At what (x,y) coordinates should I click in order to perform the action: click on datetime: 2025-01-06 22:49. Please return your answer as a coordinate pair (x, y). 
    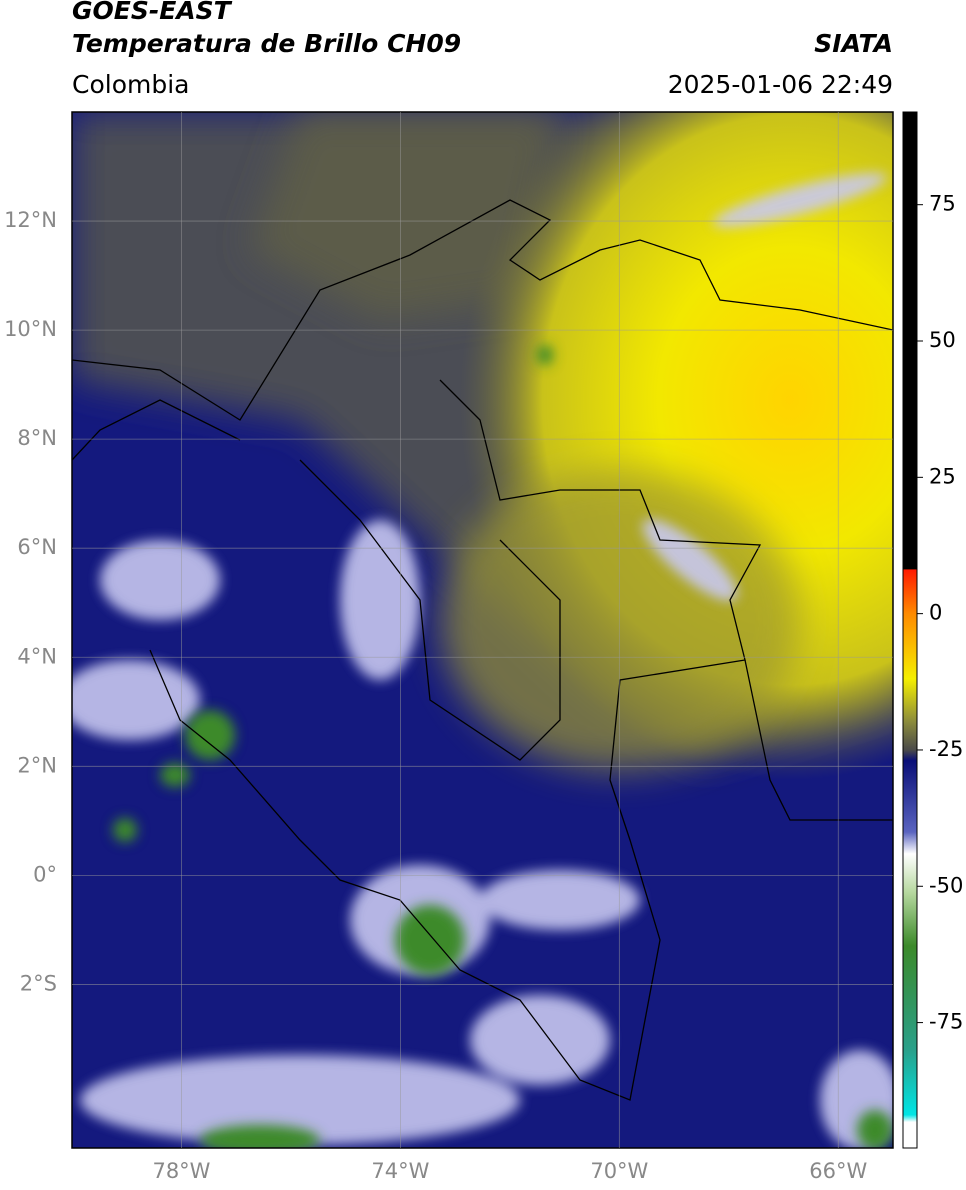
    Looking at the image, I should click on (780, 84).